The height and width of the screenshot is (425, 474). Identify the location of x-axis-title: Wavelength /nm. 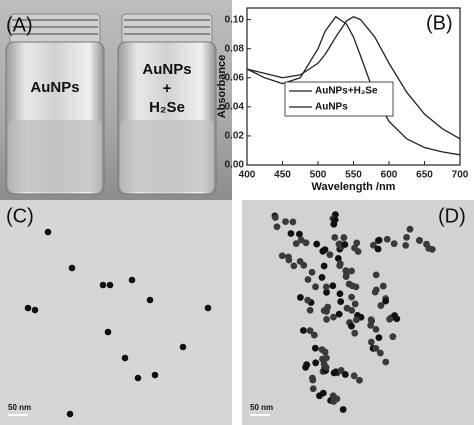
(354, 187).